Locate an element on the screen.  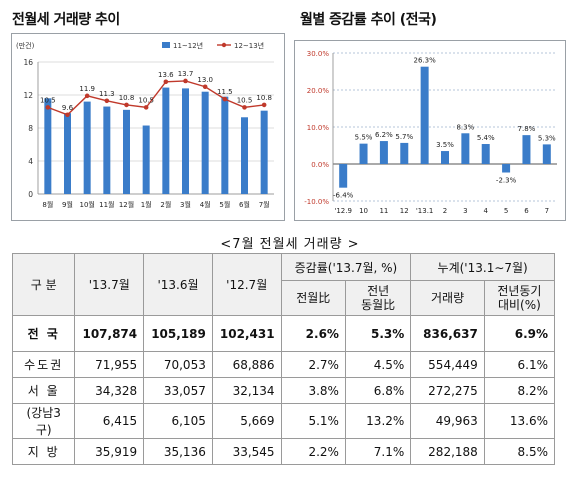
data-label: 5.3% is located at coordinates (547, 138).